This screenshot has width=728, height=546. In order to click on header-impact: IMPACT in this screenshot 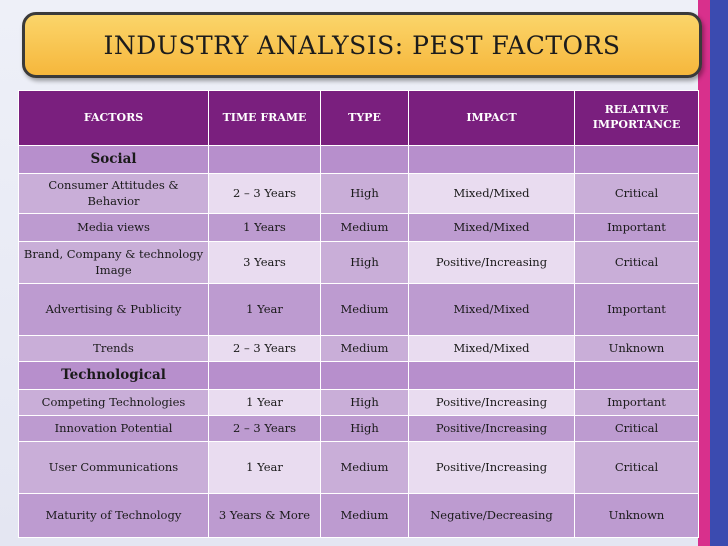, I will do `click(491, 118)`.